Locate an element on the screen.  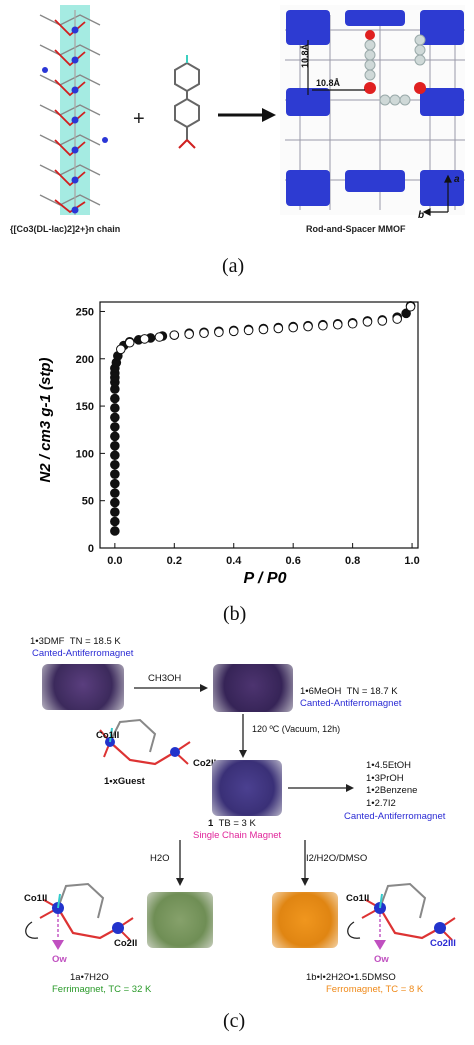
mmof-co-rods is located at coordinates (375, 108).